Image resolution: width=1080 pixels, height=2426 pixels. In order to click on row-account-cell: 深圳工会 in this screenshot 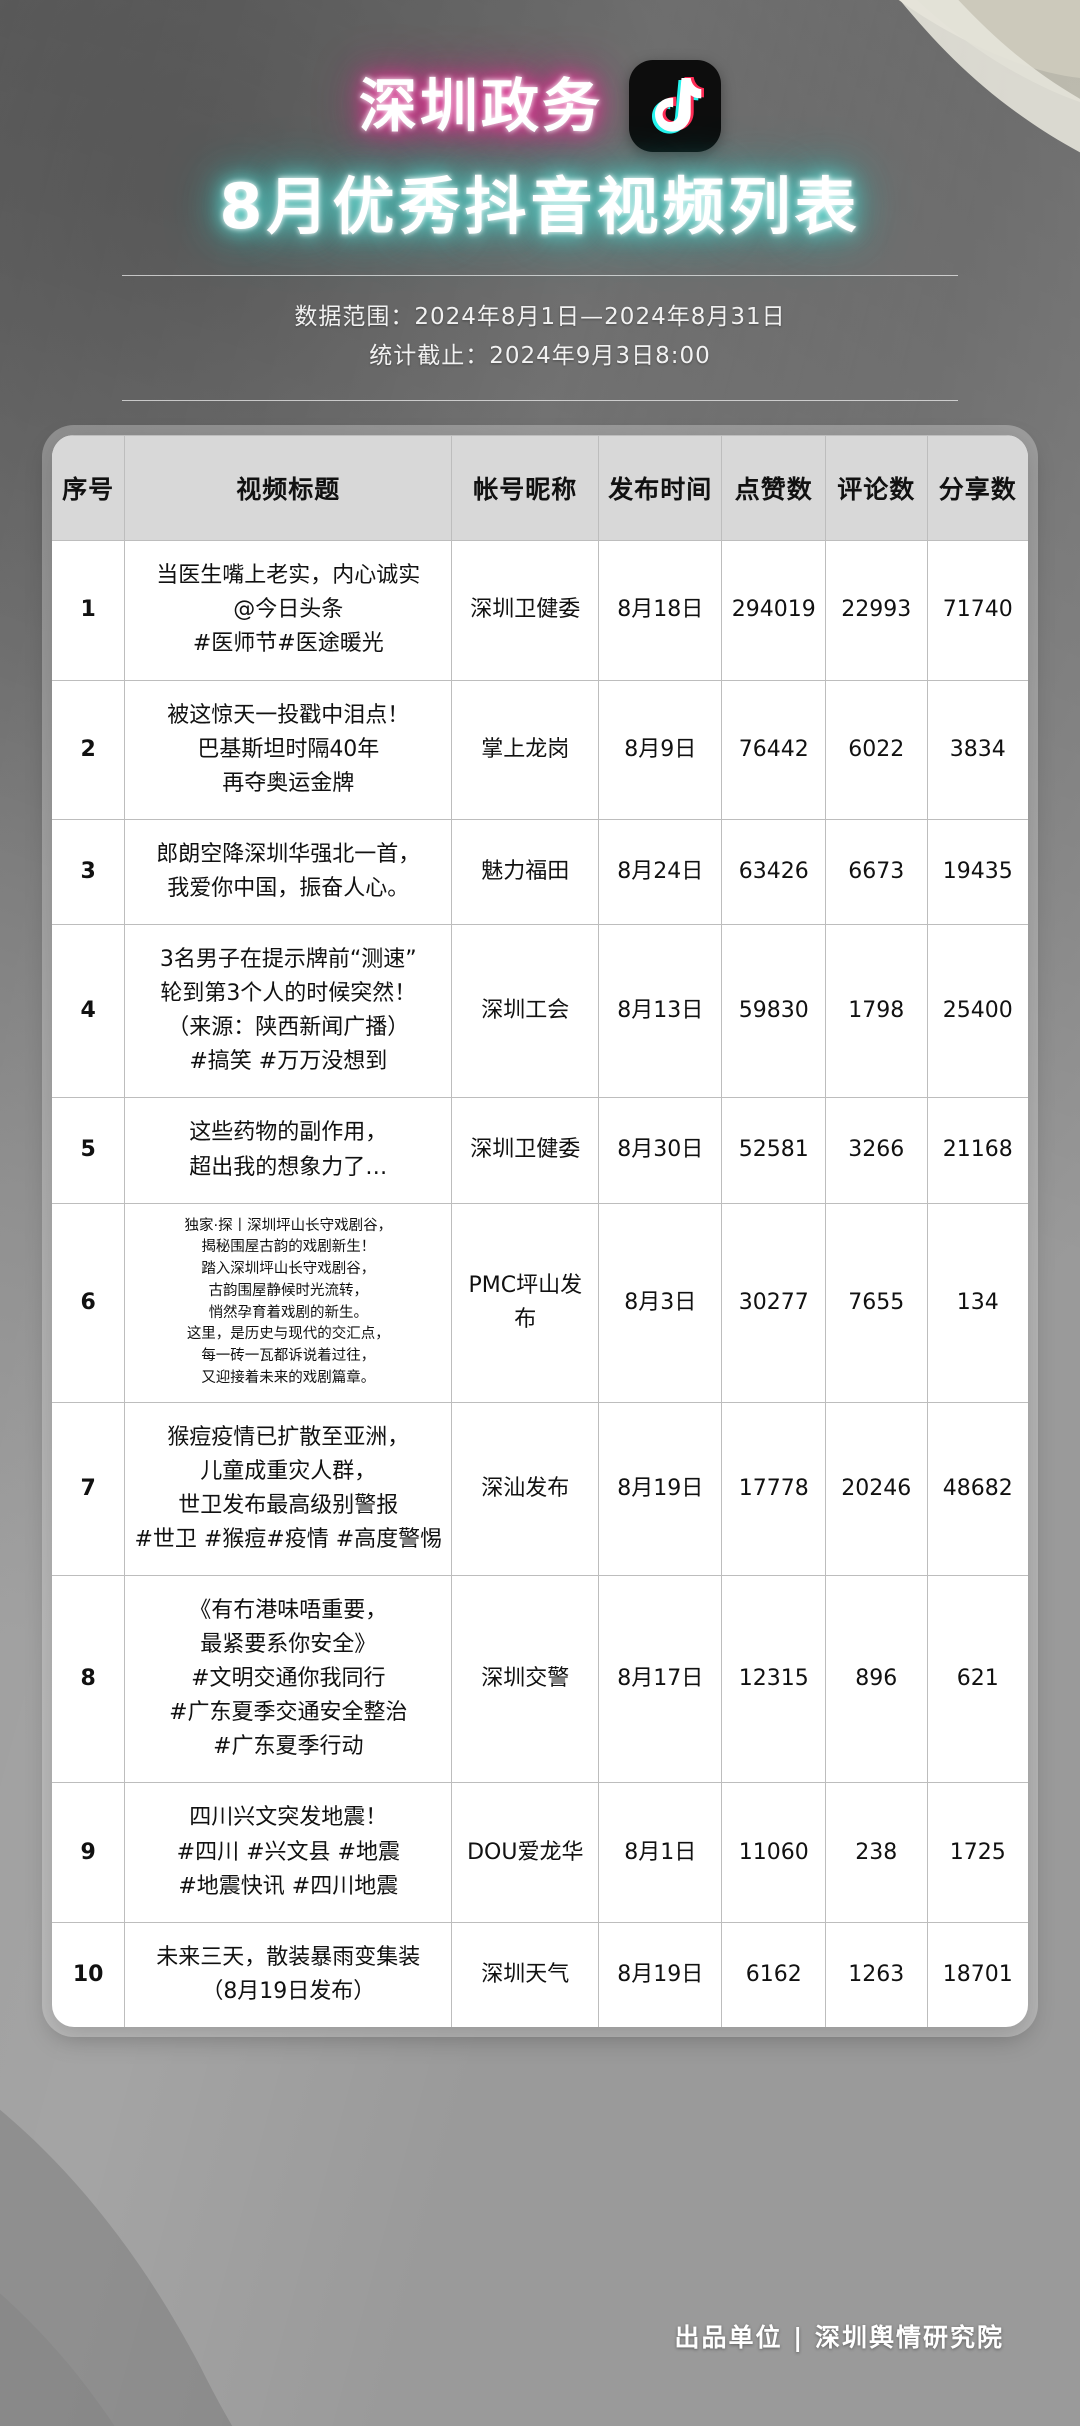, I will do `click(525, 1011)`.